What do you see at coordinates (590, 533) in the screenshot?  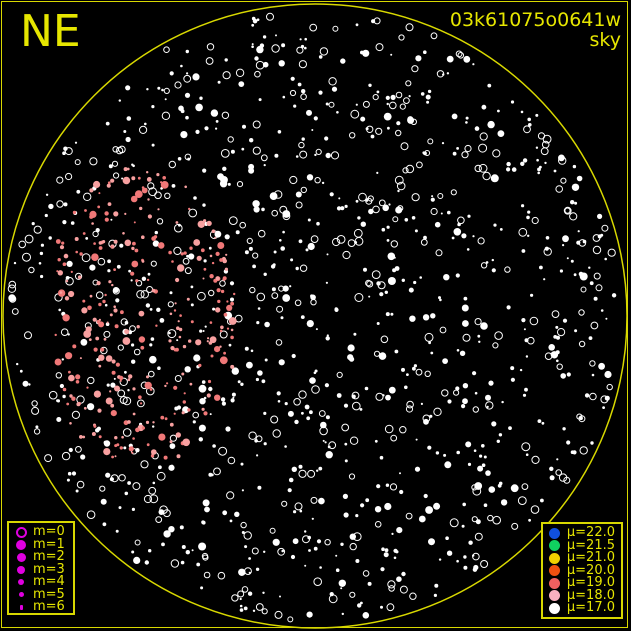 I see `brightness-label: μ=22.0` at bounding box center [590, 533].